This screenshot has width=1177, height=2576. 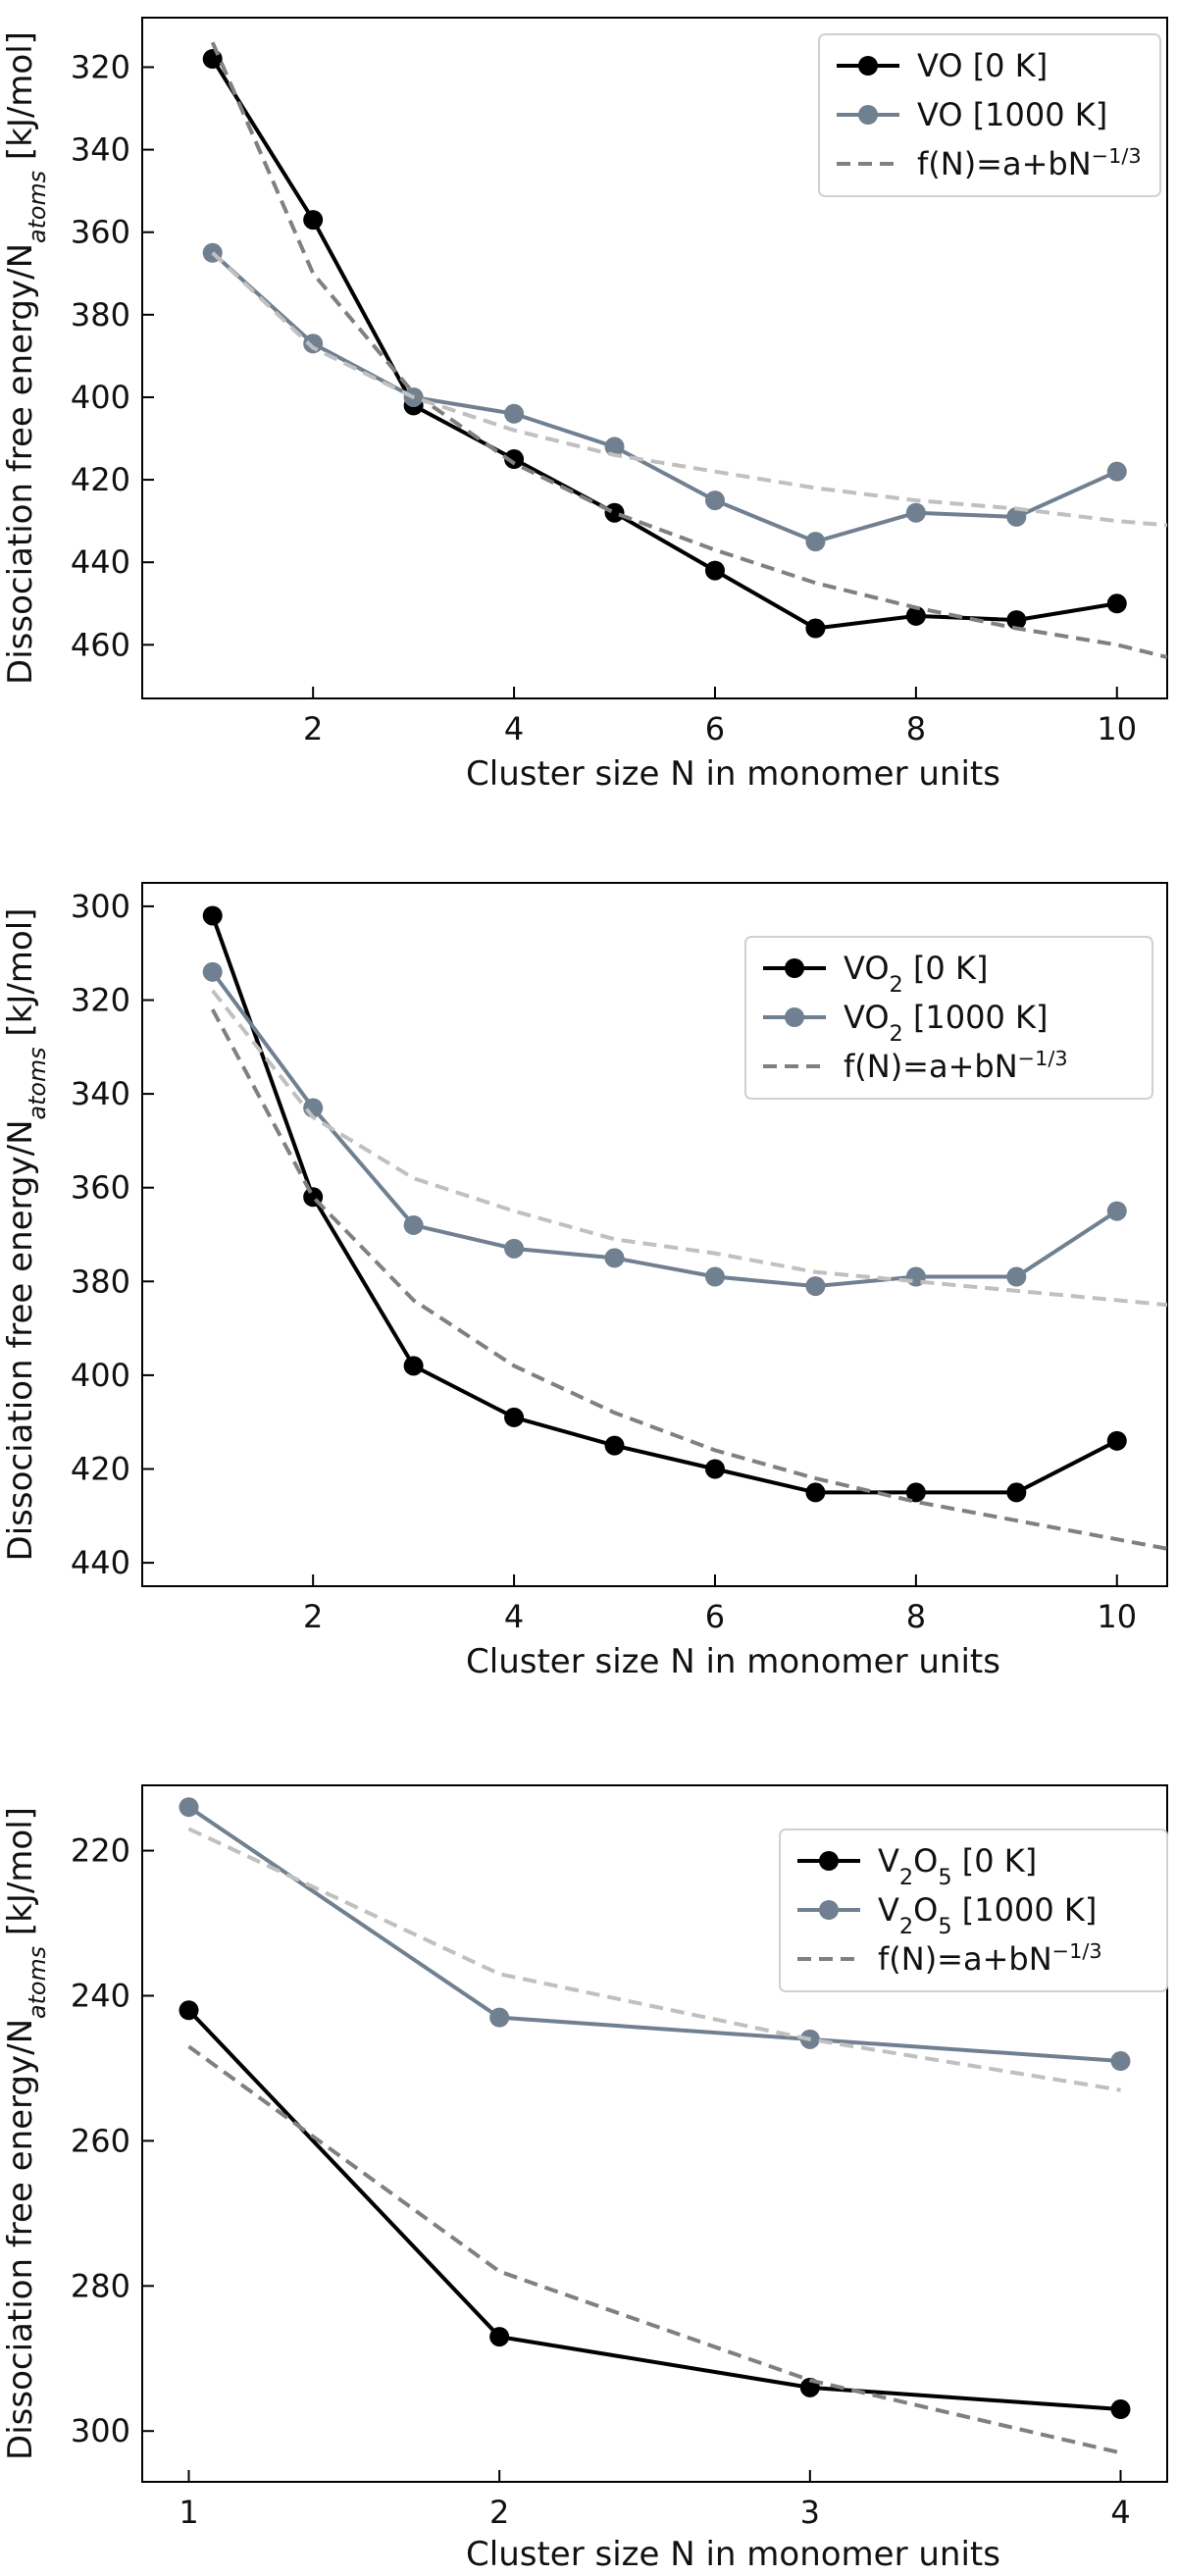 I want to click on y-tick-label: 220, so click(x=100, y=1851).